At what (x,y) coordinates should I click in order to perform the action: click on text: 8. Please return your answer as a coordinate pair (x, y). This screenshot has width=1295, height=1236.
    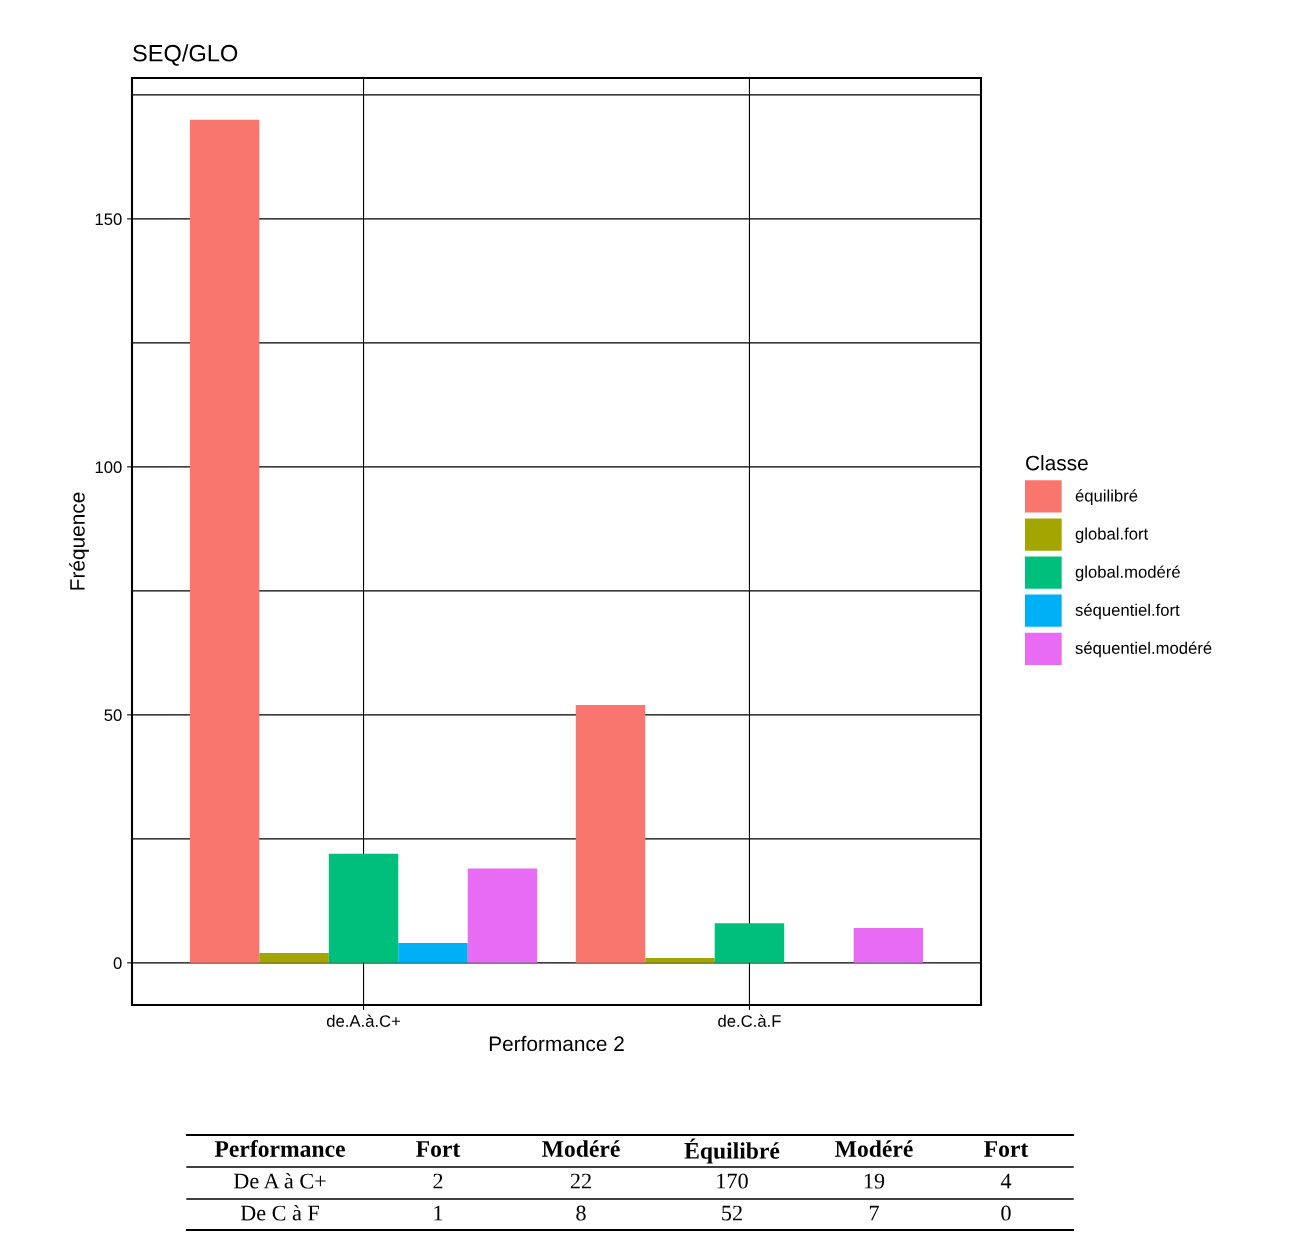
    Looking at the image, I should click on (581, 1213).